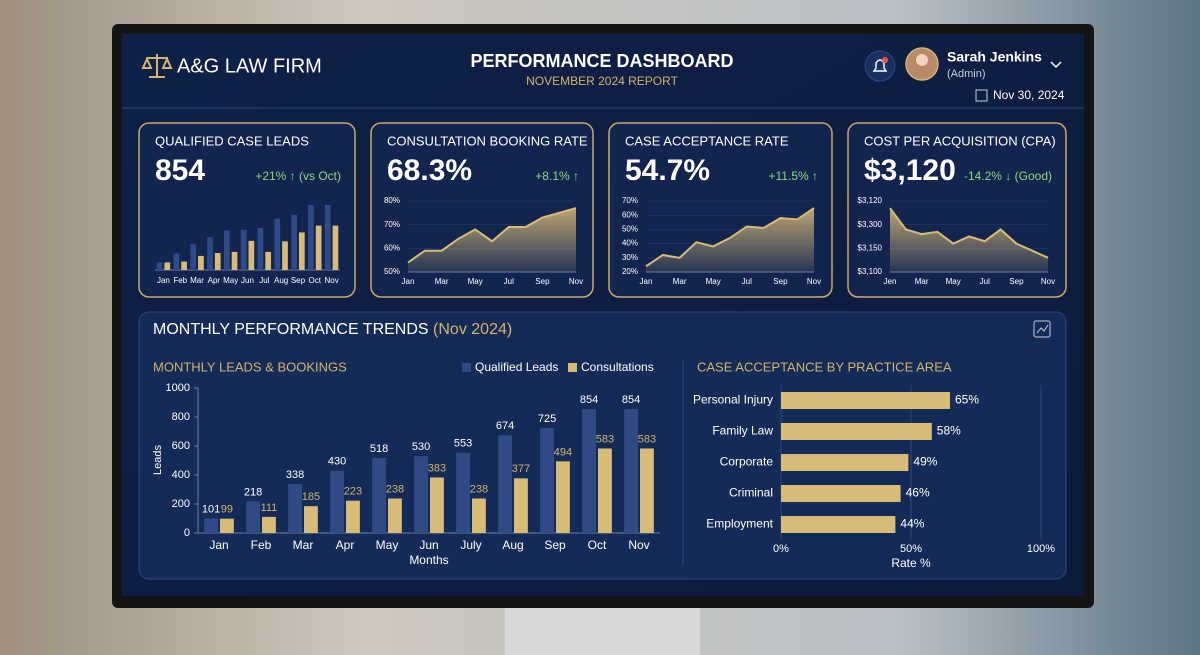 The image size is (1200, 655). I want to click on bar-value-label: 218, so click(253, 492).